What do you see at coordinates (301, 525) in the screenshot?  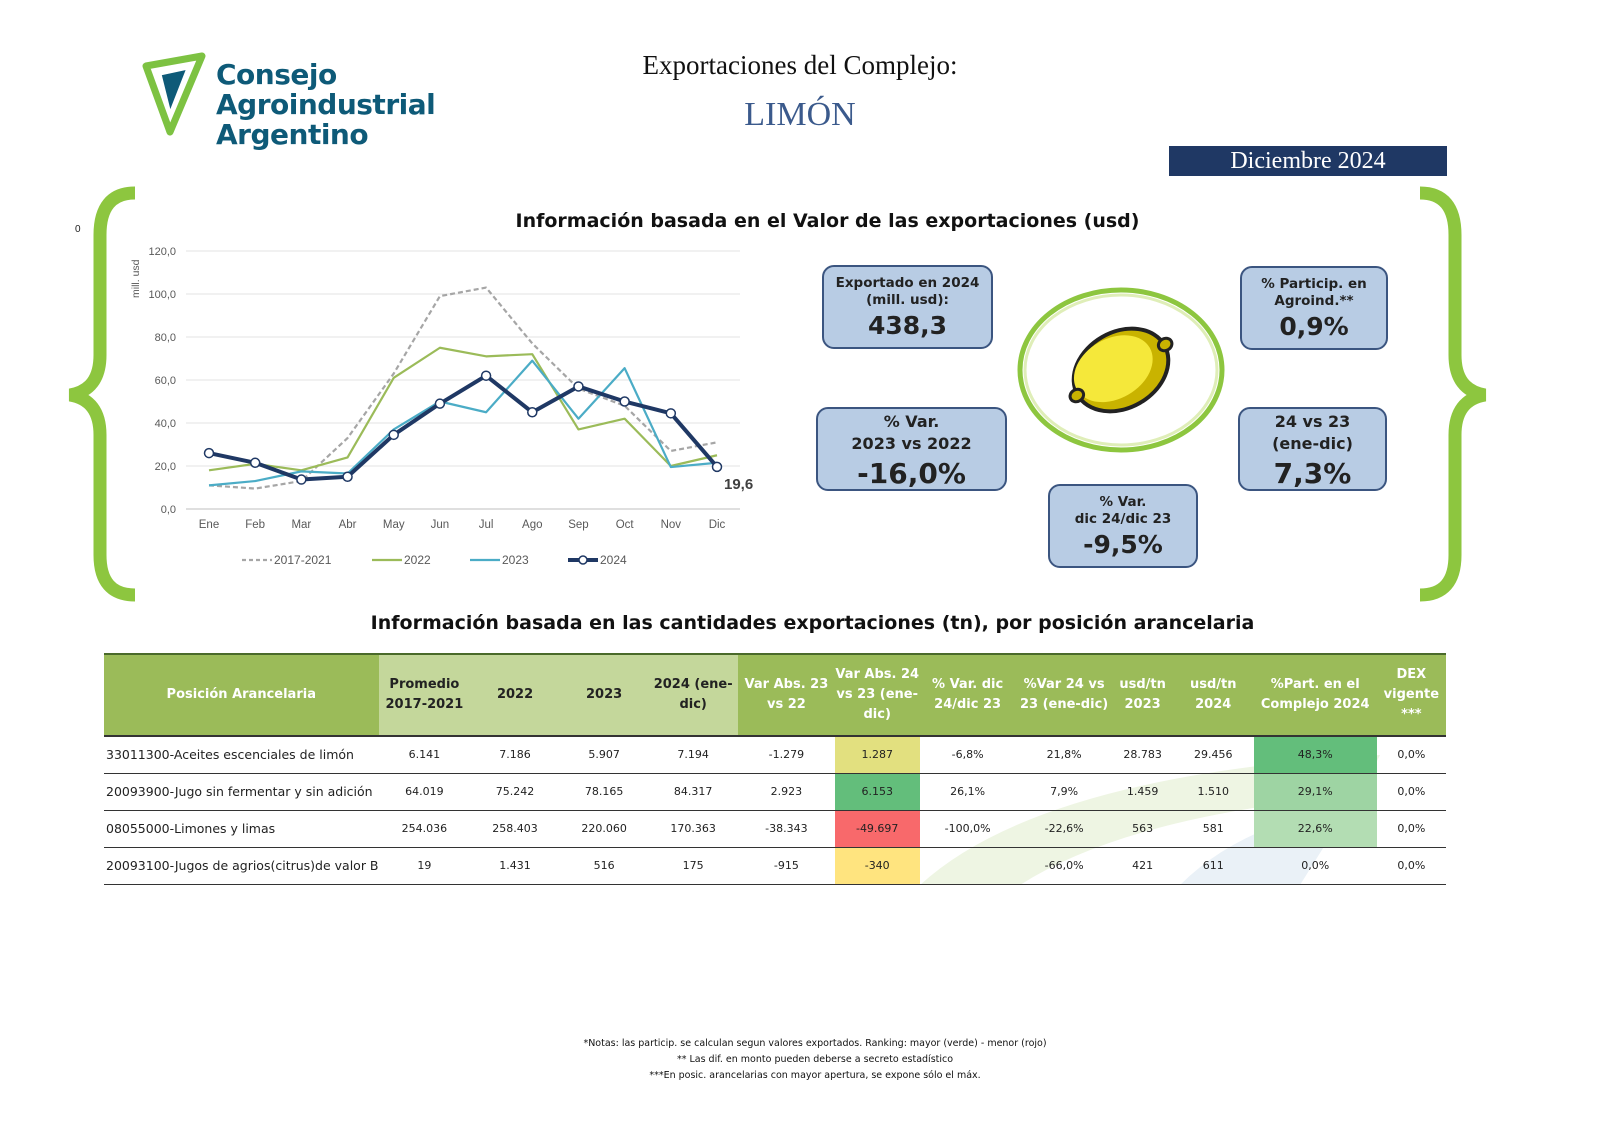 I see `x-tick-label: Mar` at bounding box center [301, 525].